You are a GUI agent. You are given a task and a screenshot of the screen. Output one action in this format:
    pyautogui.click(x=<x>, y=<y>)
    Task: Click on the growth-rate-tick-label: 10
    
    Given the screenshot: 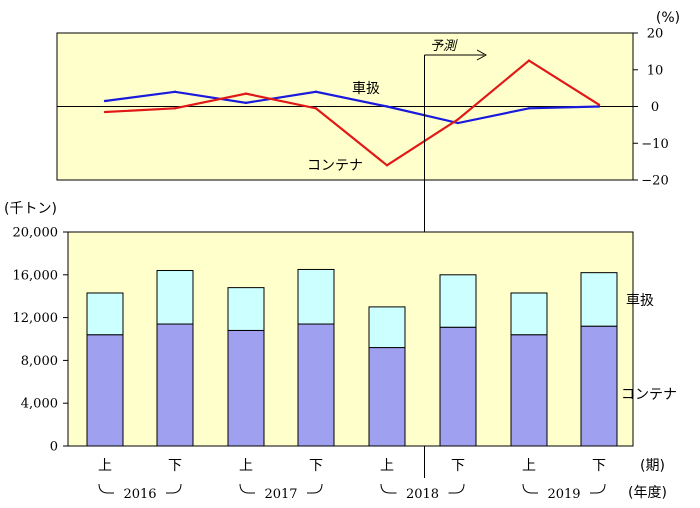 What is the action you would take?
    pyautogui.click(x=655, y=70)
    